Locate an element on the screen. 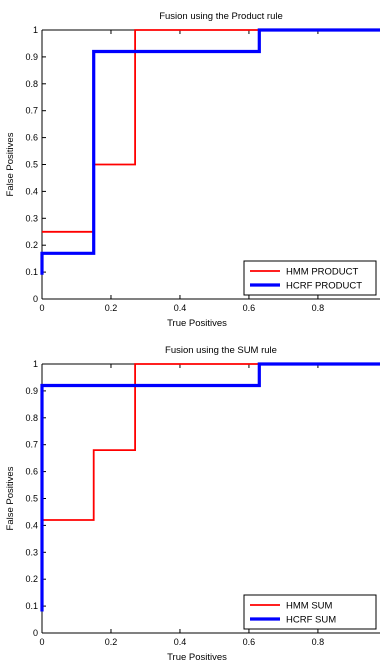 Image resolution: width=381 pixels, height=661 pixels. legend-label: HMM PRODUCT is located at coordinates (322, 272).